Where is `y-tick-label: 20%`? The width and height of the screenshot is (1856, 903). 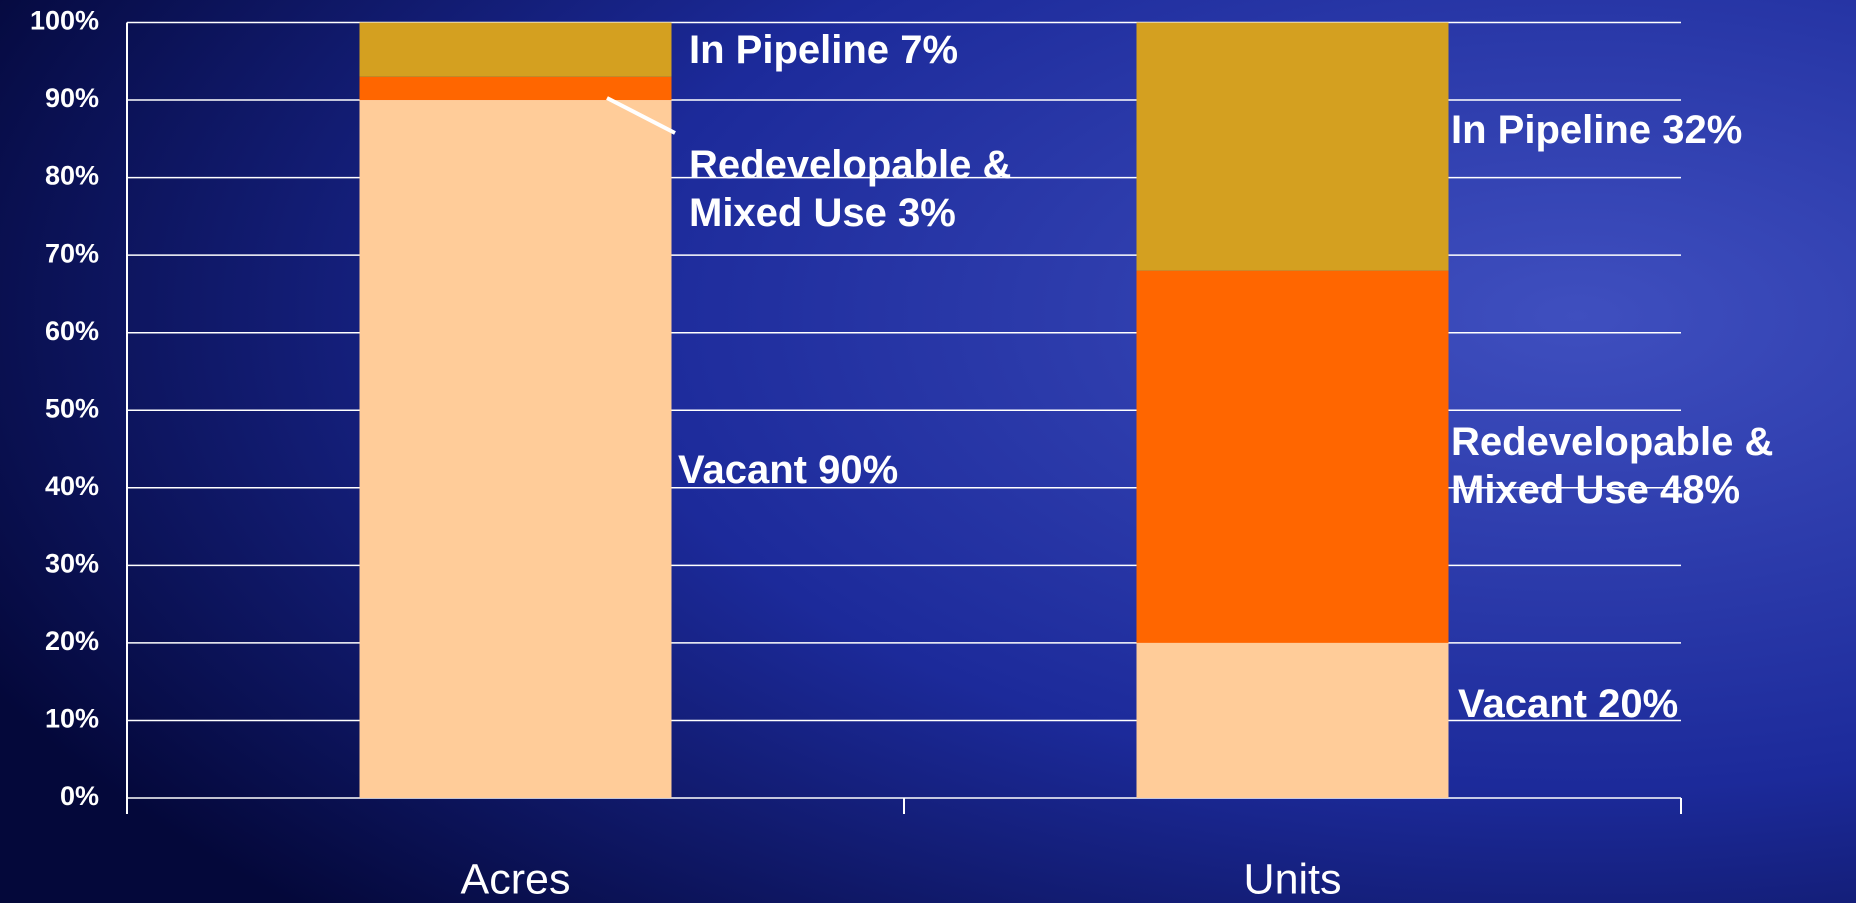 y-tick-label: 20% is located at coordinates (72, 641).